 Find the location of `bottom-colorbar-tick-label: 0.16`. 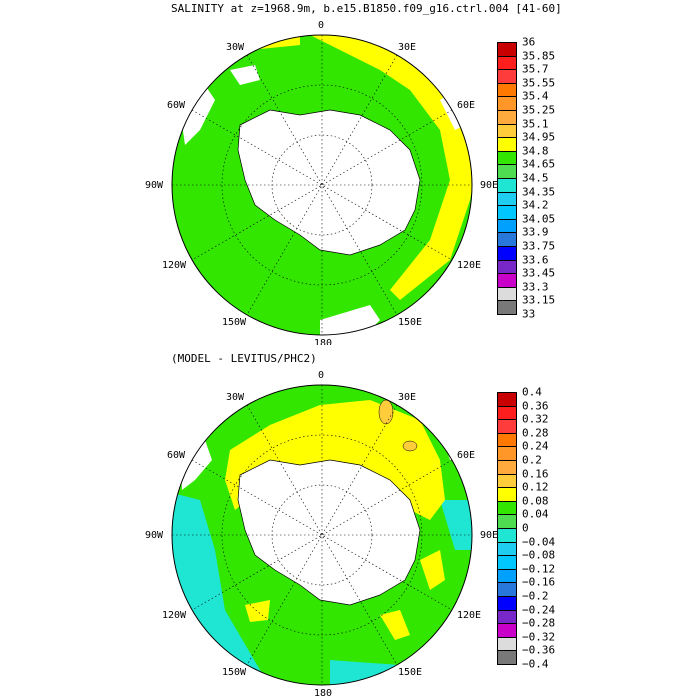

bottom-colorbar-tick-label: 0.16 is located at coordinates (535, 474).